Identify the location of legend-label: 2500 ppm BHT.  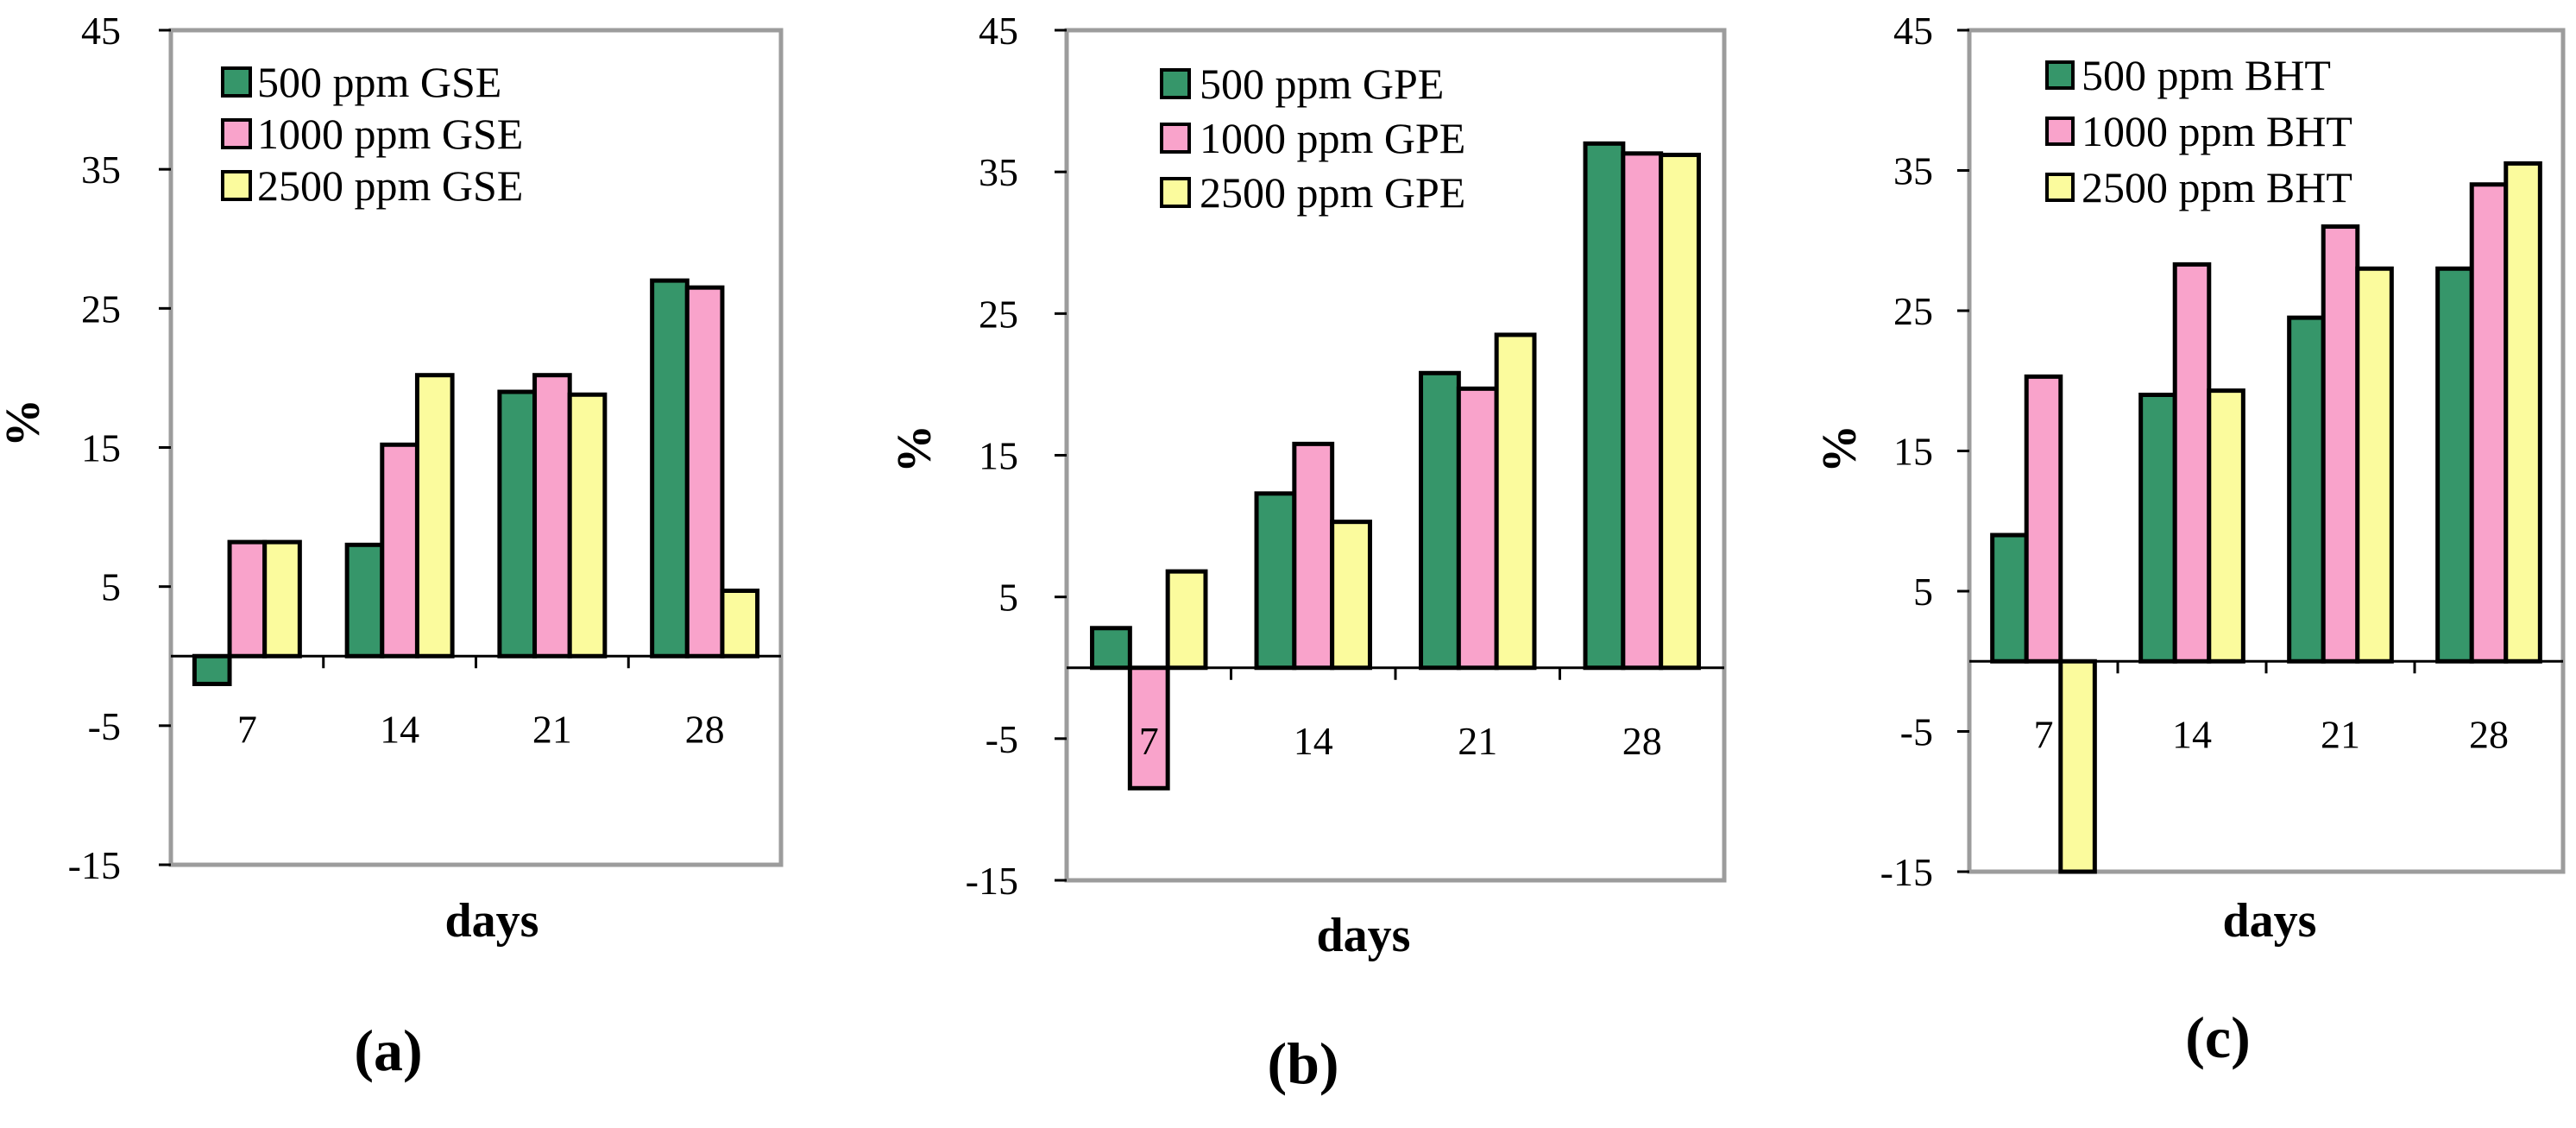
(2217, 187).